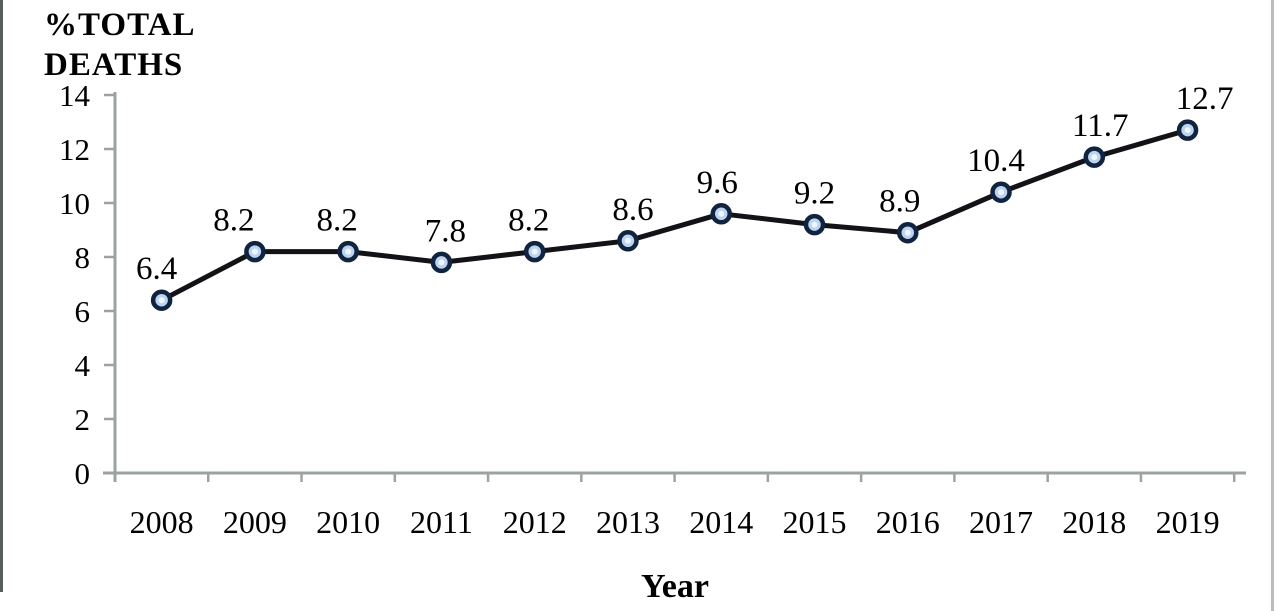 This screenshot has height=611, width=1280. I want to click on x-axis-tick-label: 2008, so click(162, 522).